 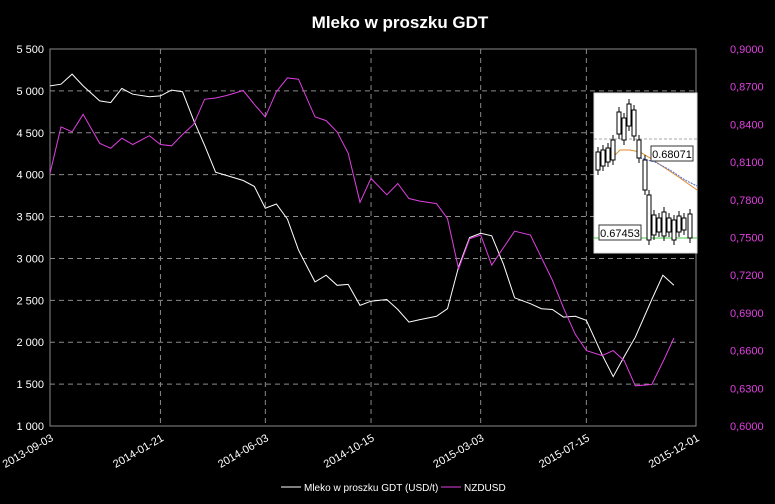 What do you see at coordinates (30, 259) in the screenshot?
I see `y-left-tick-label: 3 000` at bounding box center [30, 259].